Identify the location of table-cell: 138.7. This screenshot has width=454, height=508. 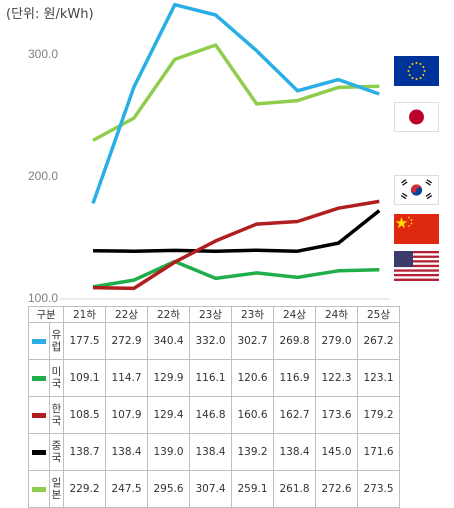
(84, 452).